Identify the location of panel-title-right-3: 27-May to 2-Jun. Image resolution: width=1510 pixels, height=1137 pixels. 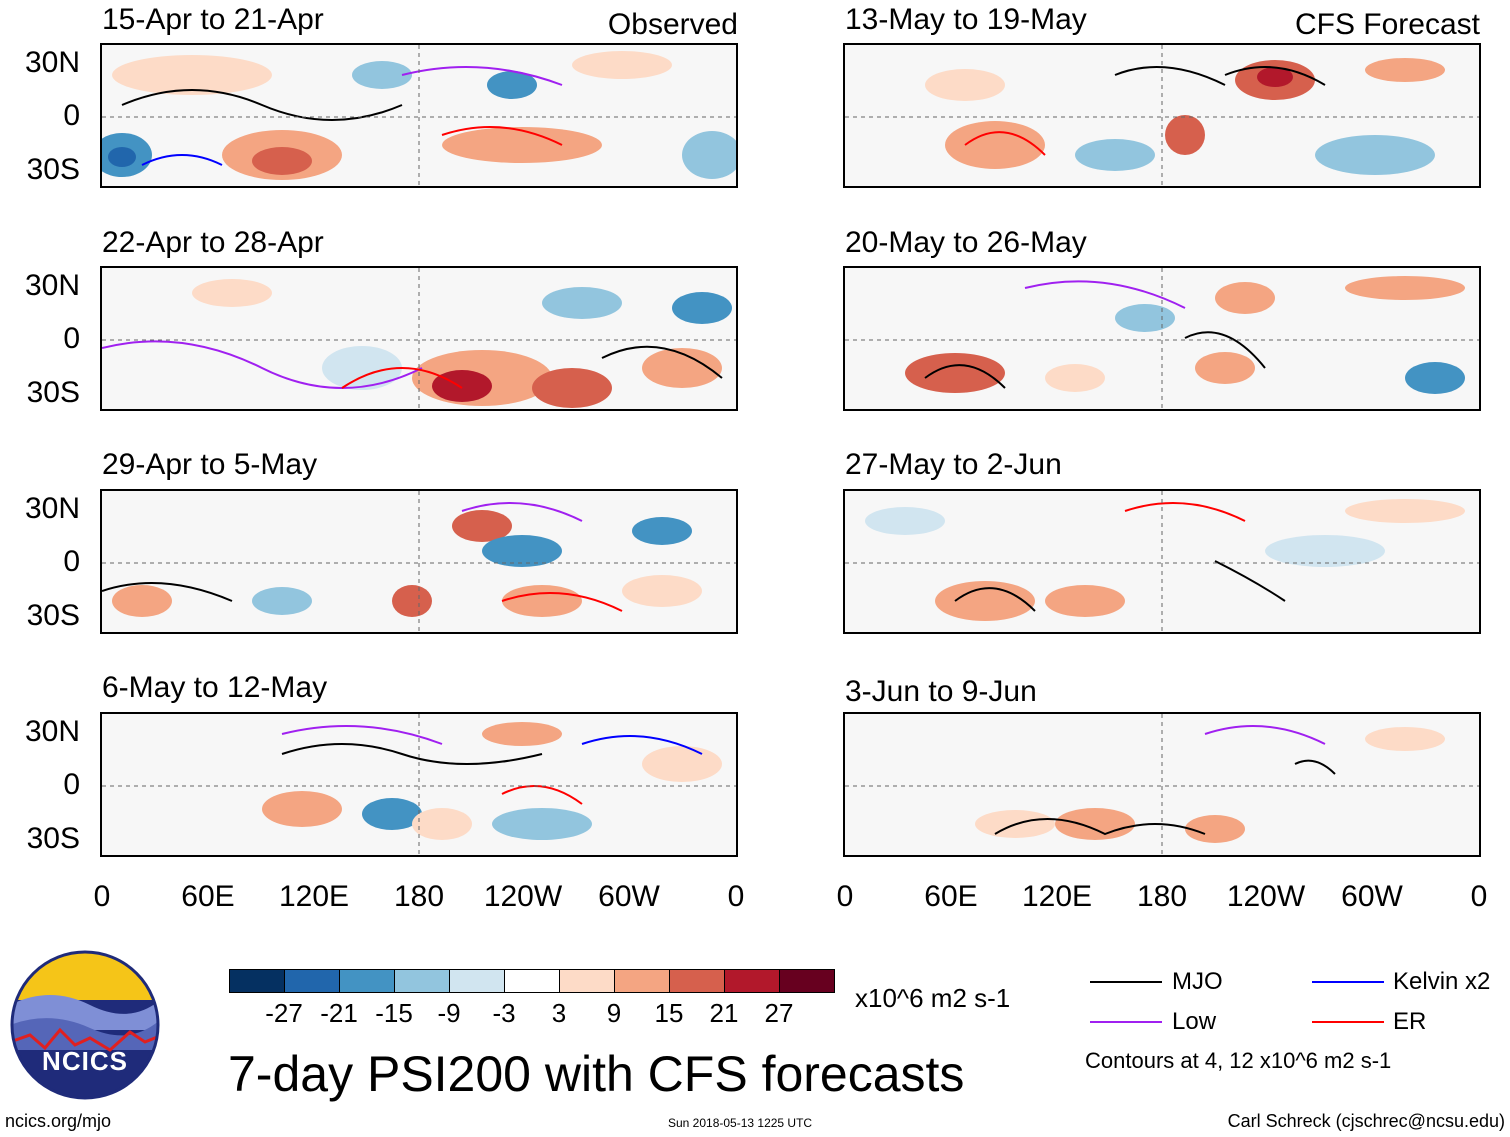
(953, 464).